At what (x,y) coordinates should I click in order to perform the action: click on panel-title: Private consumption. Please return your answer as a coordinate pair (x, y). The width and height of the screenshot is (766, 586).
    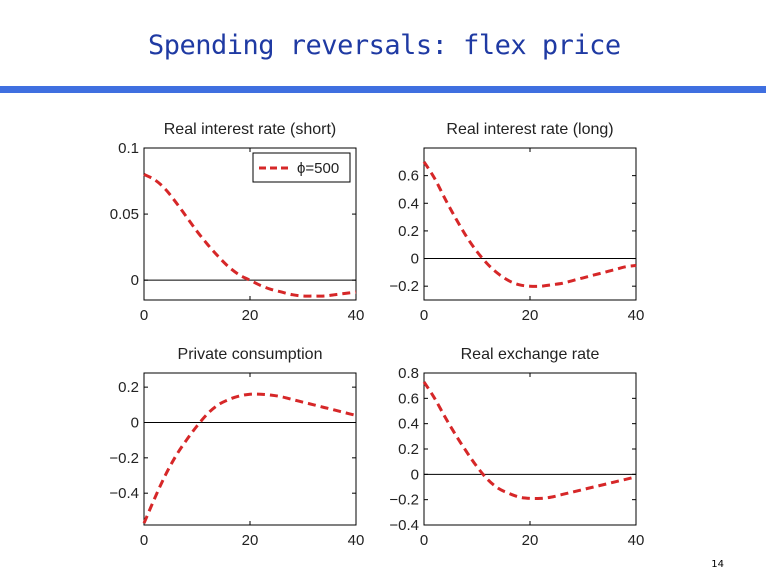
    Looking at the image, I should click on (250, 354).